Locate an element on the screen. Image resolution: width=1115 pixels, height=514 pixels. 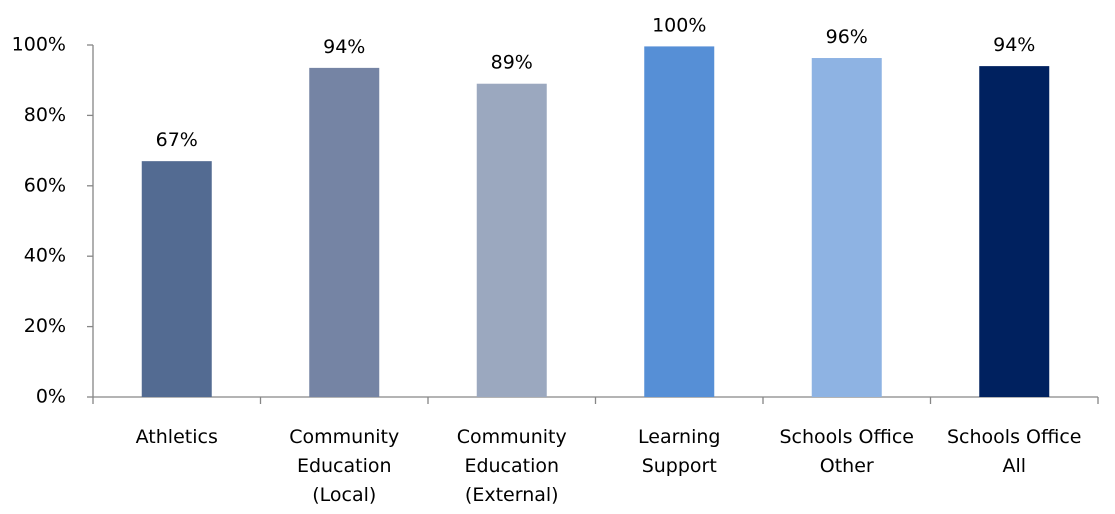
category-label-line: All is located at coordinates (1014, 466).